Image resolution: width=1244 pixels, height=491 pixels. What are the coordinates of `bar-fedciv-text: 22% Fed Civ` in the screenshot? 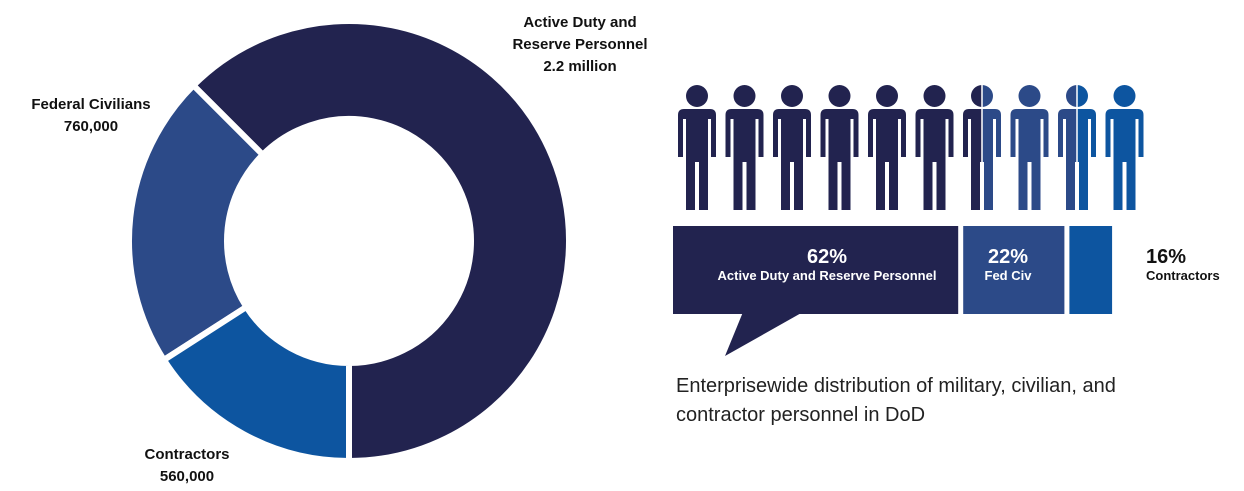 It's located at (1008, 265).